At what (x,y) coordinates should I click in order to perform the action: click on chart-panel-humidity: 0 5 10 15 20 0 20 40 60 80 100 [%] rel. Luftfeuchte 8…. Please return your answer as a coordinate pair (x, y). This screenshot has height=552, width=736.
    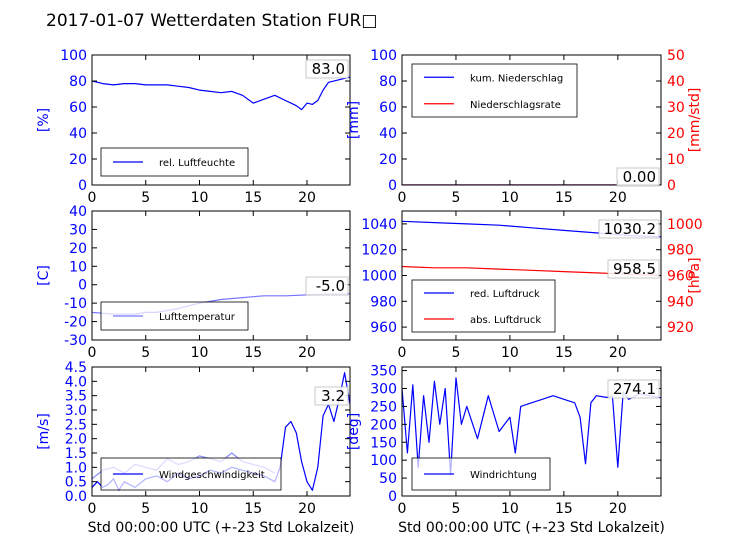
    Looking at the image, I should click on (193, 127).